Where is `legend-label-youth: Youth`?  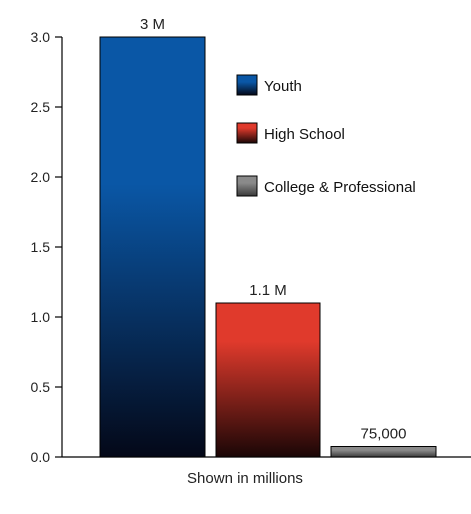
legend-label-youth: Youth is located at coordinates (283, 86).